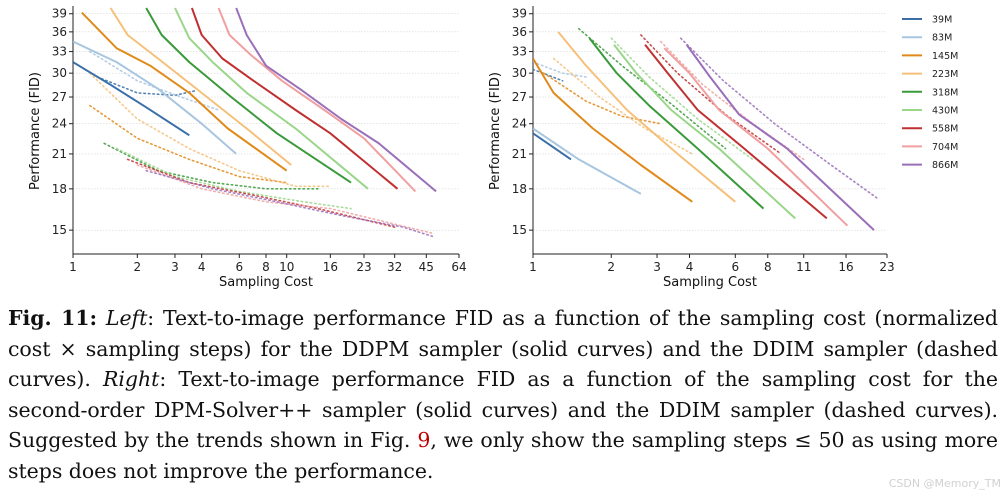  I want to click on x-tick-label: 45, so click(426, 267).